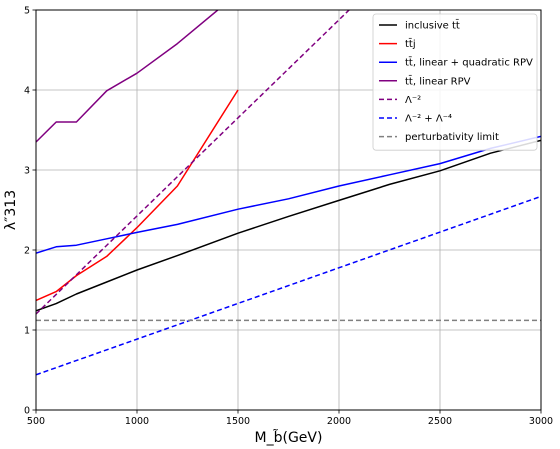 The height and width of the screenshot is (449, 560). I want to click on legend-label: tt̄j, so click(410, 43).